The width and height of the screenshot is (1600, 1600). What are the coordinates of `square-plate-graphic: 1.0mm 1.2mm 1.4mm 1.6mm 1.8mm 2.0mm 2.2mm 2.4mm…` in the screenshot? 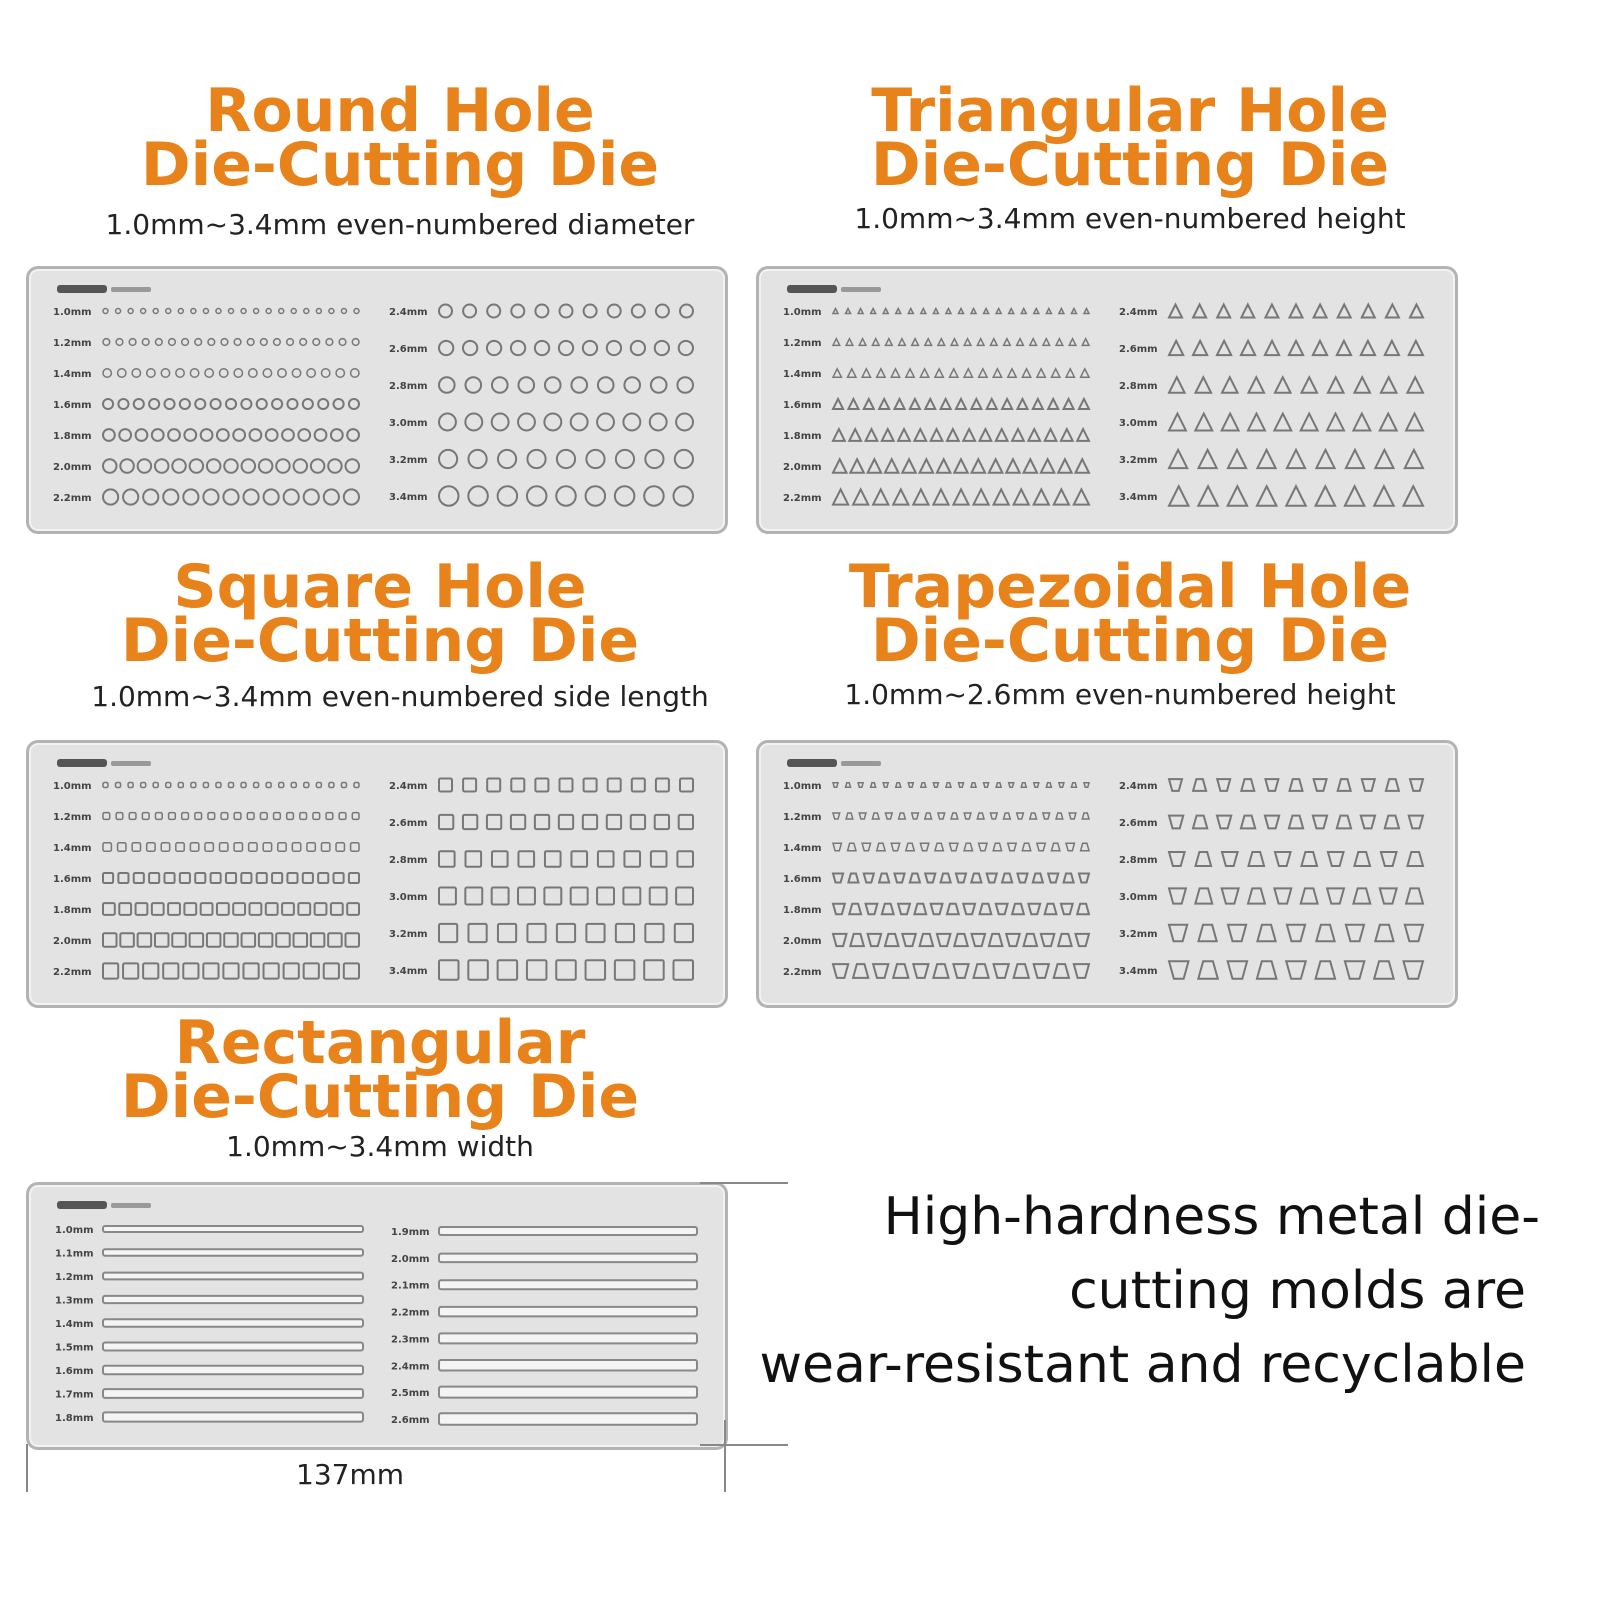 It's located at (374, 870).